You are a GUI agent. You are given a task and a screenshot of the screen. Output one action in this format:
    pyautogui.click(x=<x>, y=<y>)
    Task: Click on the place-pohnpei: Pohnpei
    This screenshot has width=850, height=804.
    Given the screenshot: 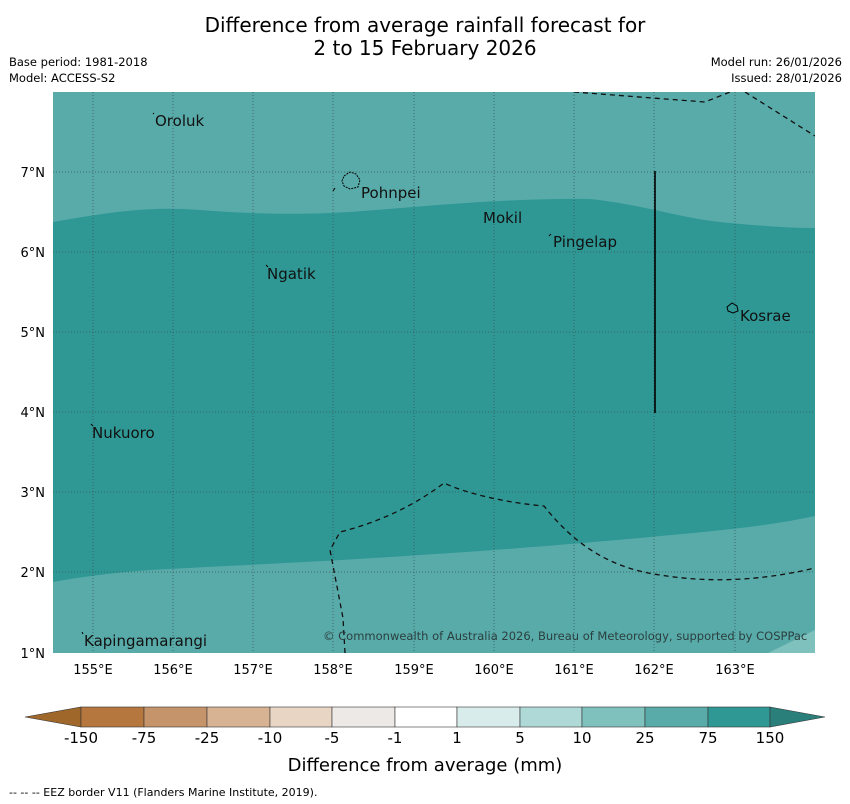 What is the action you would take?
    pyautogui.click(x=391, y=193)
    